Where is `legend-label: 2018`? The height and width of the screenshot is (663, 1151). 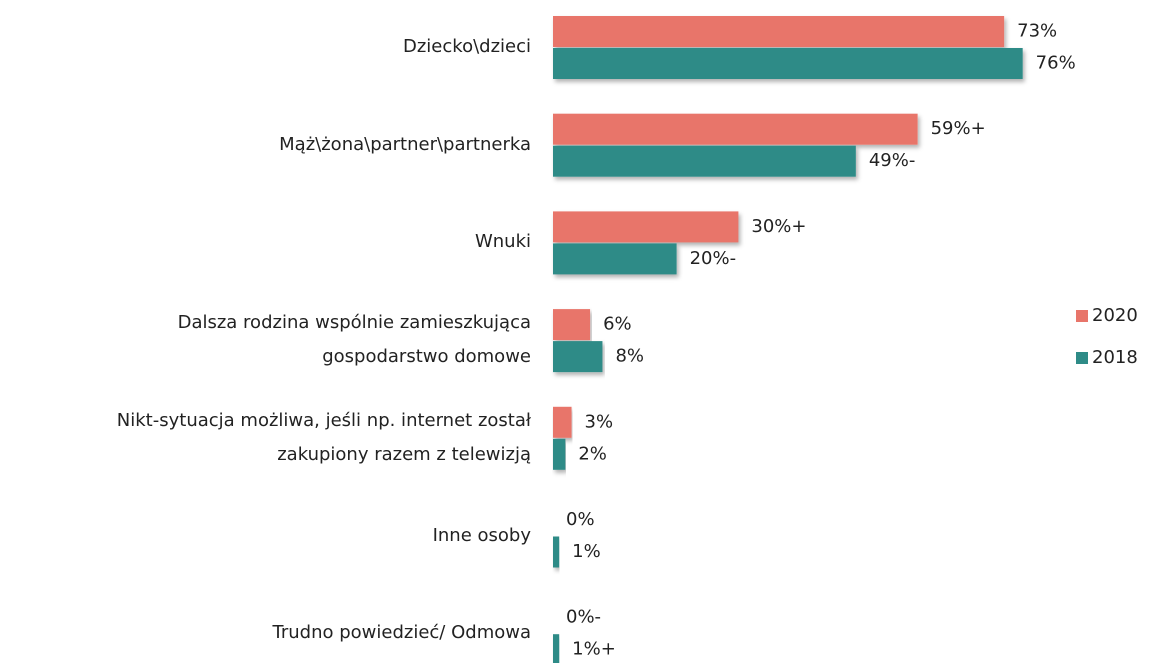
legend-label: 2018 is located at coordinates (1115, 357).